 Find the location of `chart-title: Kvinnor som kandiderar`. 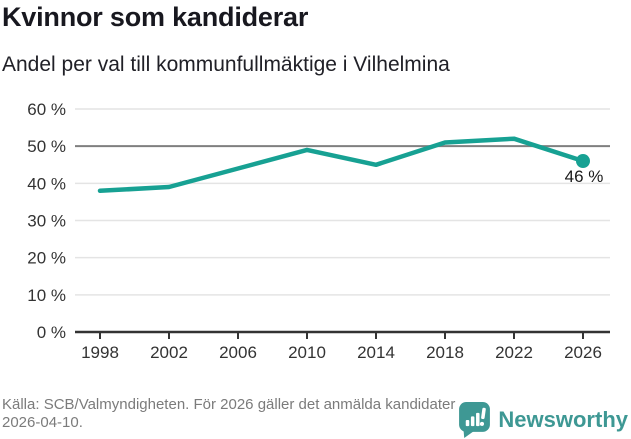

chart-title: Kvinnor som kandiderar is located at coordinates (155, 17).